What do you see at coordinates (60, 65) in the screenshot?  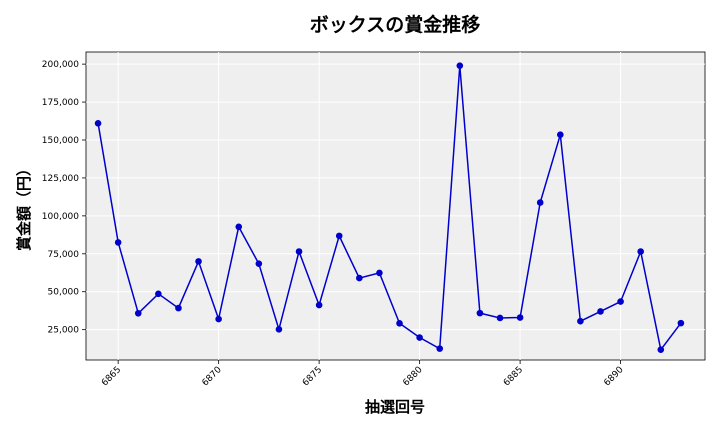 I see `y-tick-label: 200,000` at bounding box center [60, 65].